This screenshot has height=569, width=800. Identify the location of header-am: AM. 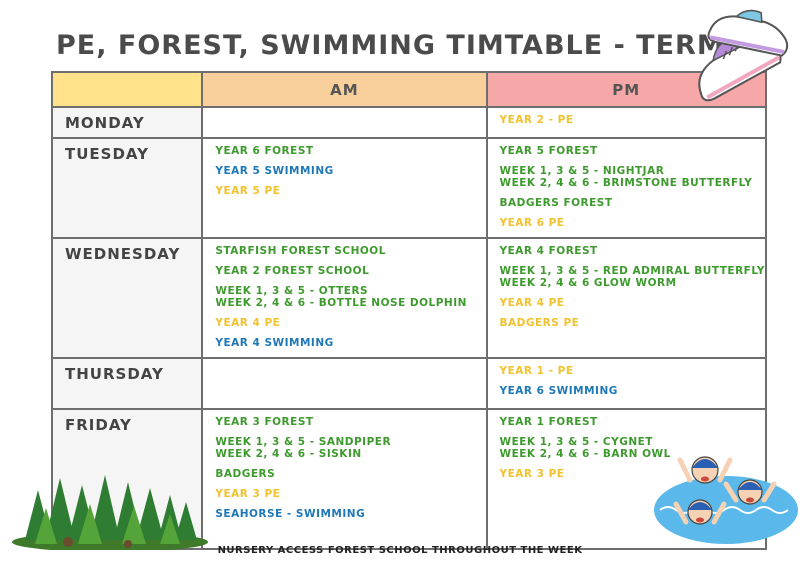
(344, 89).